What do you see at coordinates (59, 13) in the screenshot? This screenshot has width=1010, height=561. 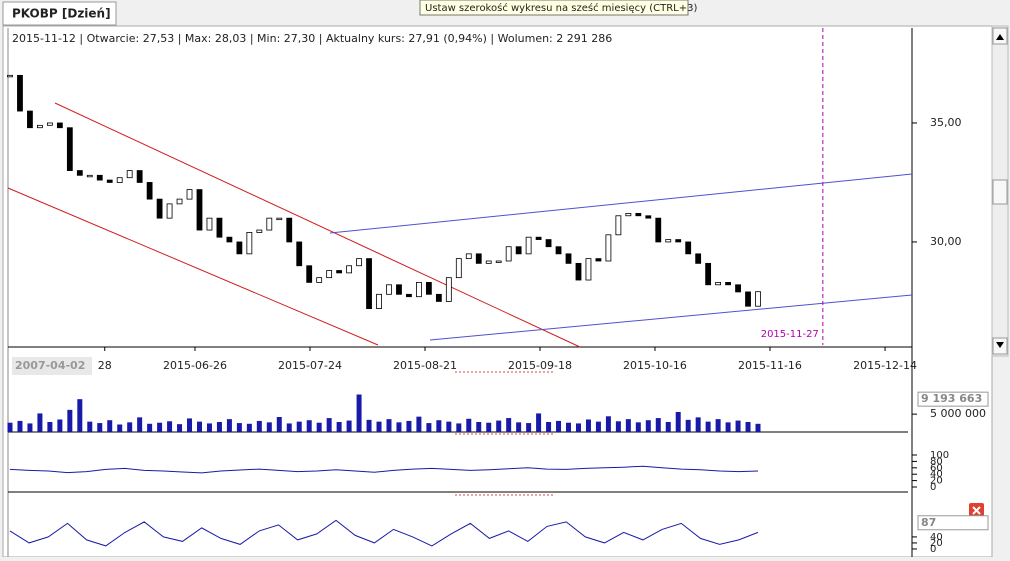 I see `tab` at bounding box center [59, 13].